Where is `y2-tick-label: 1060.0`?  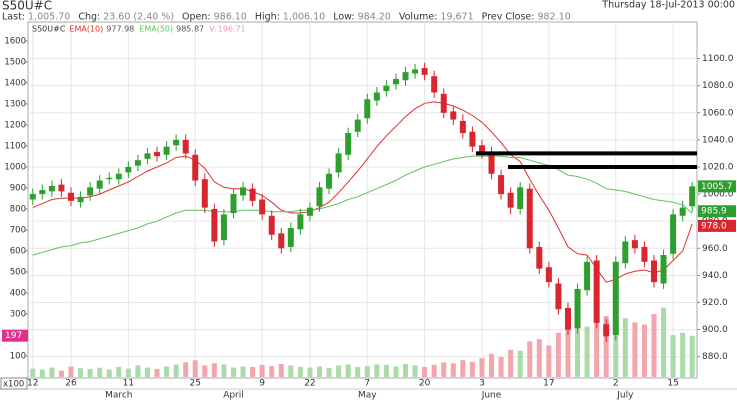
y2-tick-label: 1060.0 is located at coordinates (718, 113).